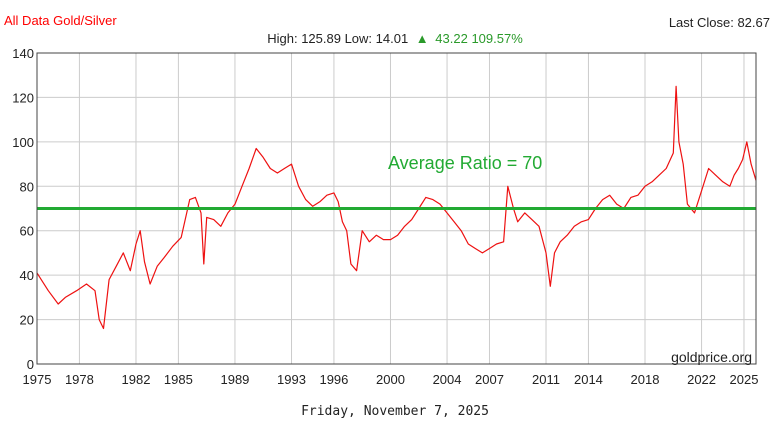 The height and width of the screenshot is (425, 780). What do you see at coordinates (422, 38) in the screenshot?
I see `change-up-icon: ▲` at bounding box center [422, 38].